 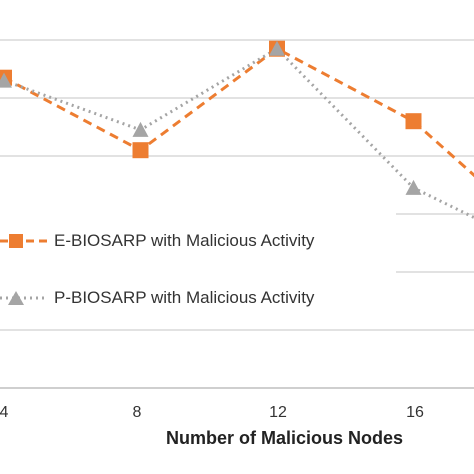 I want to click on legend-swatch-p-biosarp, so click(x=24, y=298).